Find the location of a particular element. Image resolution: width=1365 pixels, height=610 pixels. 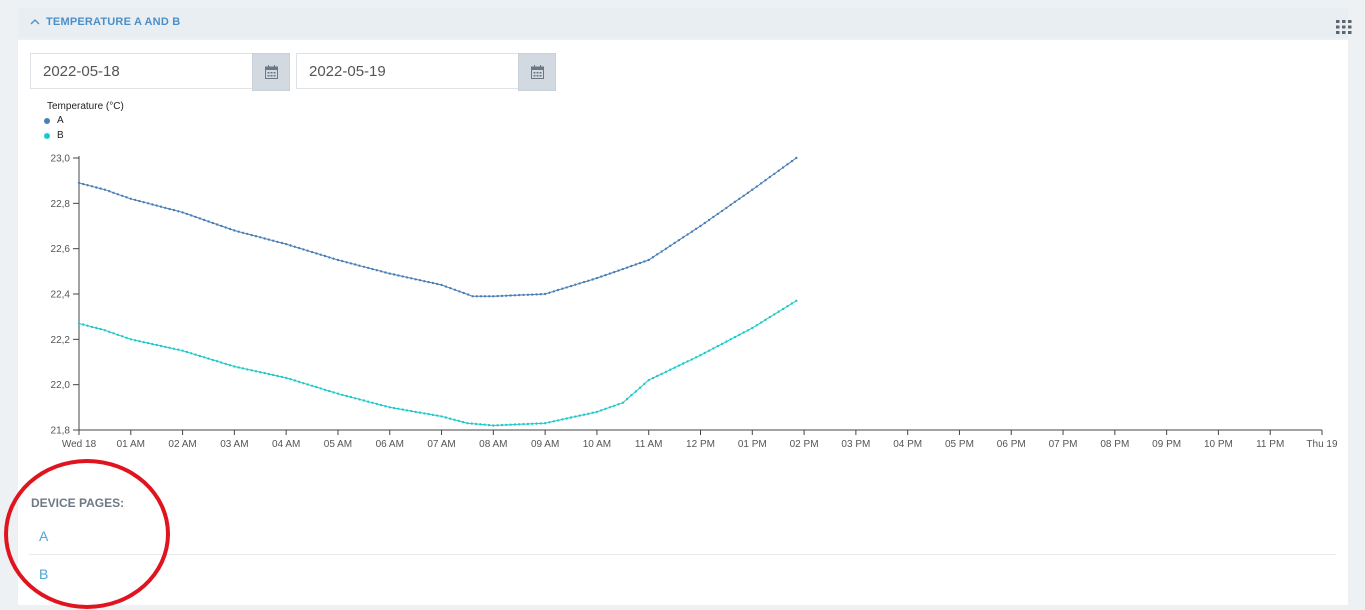

start-date-input is located at coordinates (141, 71).